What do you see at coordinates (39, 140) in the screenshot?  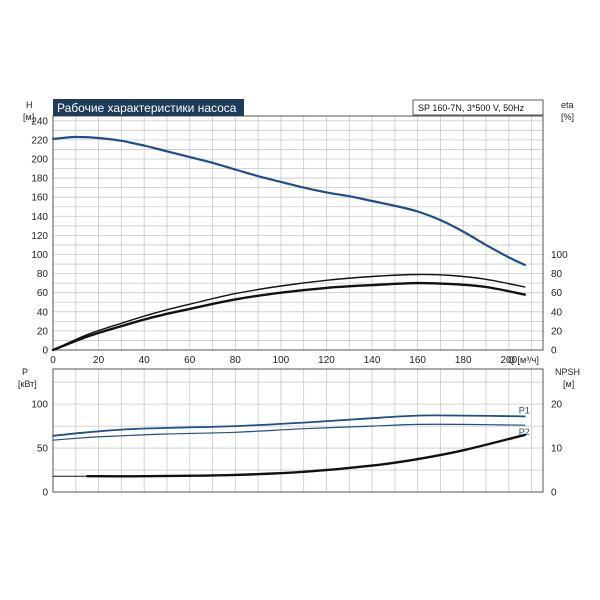 I see `left-tick-label: 220` at bounding box center [39, 140].